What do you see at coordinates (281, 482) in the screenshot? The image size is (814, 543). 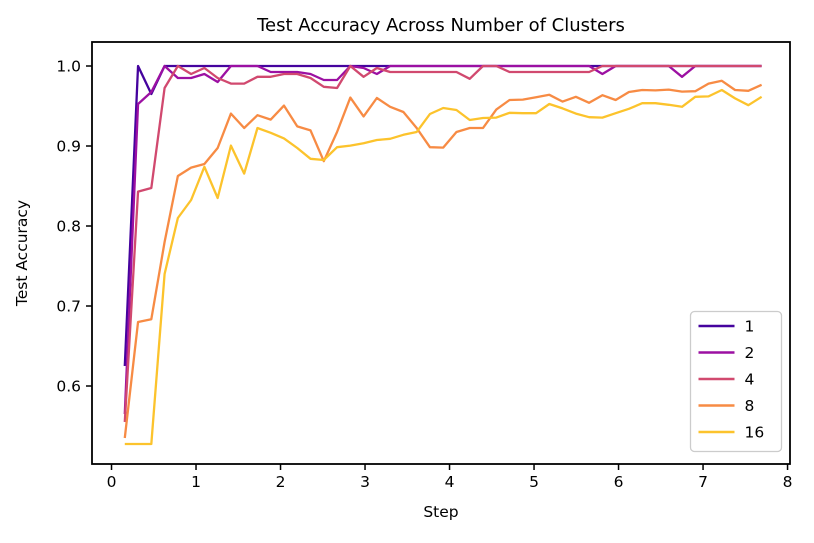 I see `x-tick-label: 2` at bounding box center [281, 482].